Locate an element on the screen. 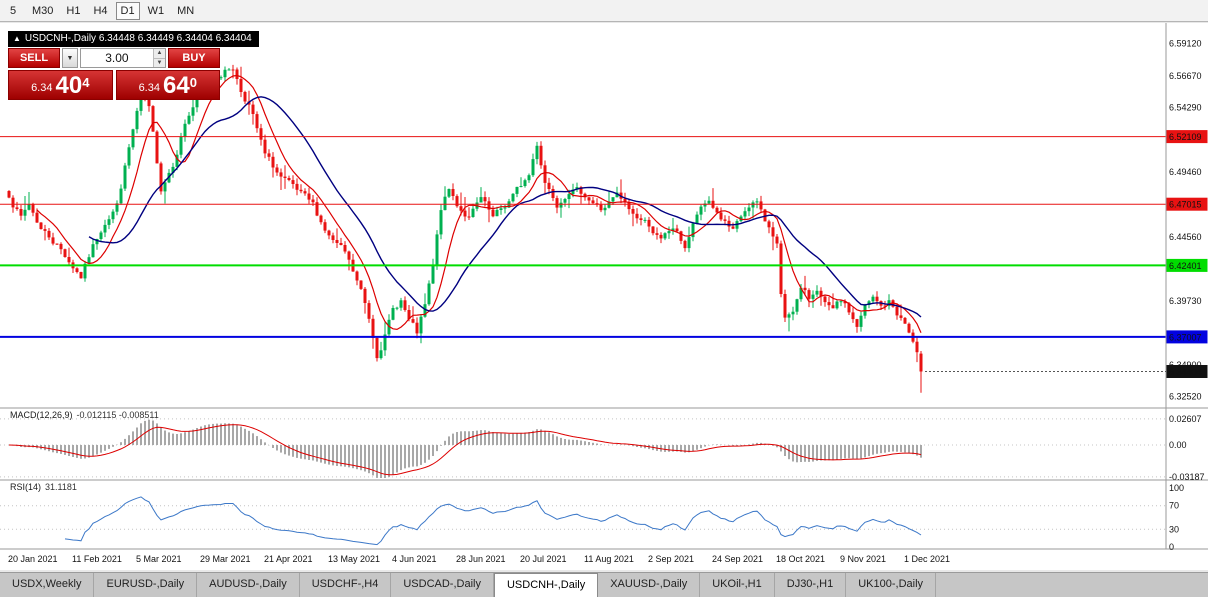 The height and width of the screenshot is (597, 1208). tab-usdx-weekly: USDX,Weekly is located at coordinates (47, 585).